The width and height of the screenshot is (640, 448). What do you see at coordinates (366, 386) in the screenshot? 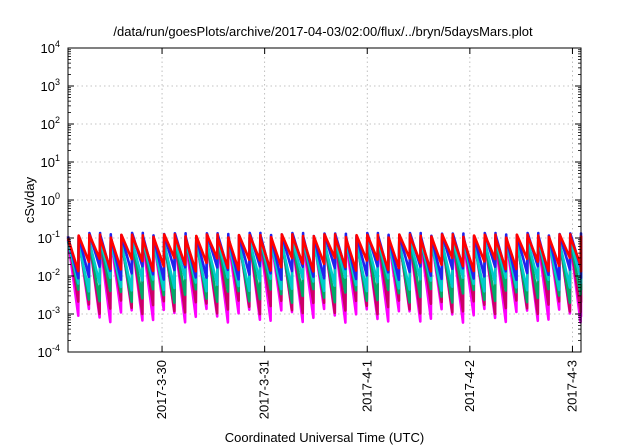
I see `x-tick-label: 2017-4-1` at bounding box center [366, 386].